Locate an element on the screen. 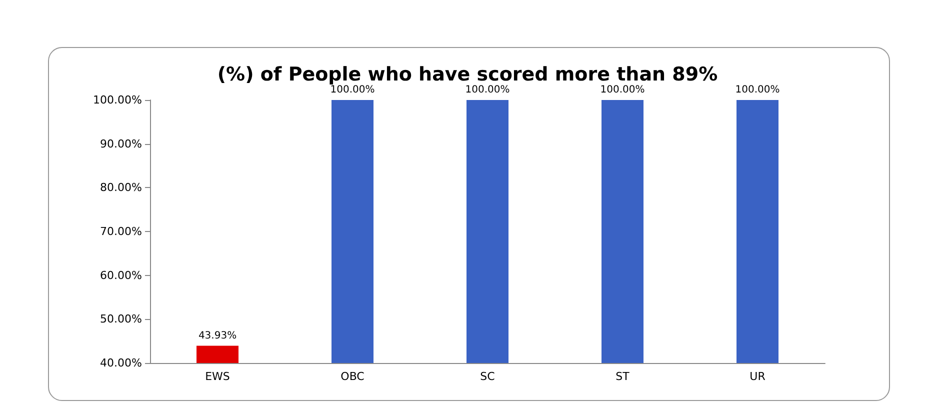 The width and height of the screenshot is (935, 408). y-tick-label: 60.00% is located at coordinates (121, 275).